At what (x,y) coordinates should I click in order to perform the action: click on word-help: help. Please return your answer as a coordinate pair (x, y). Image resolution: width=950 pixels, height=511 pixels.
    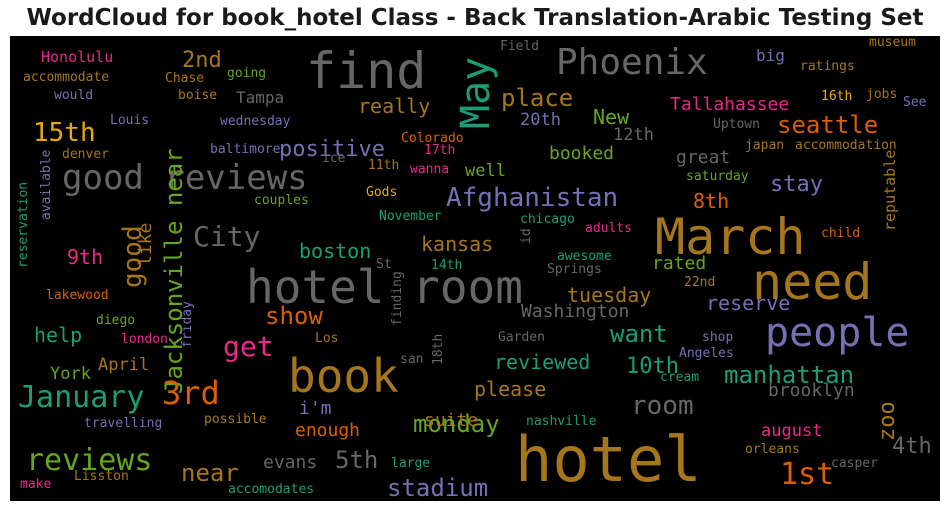
    Looking at the image, I should click on (58, 335).